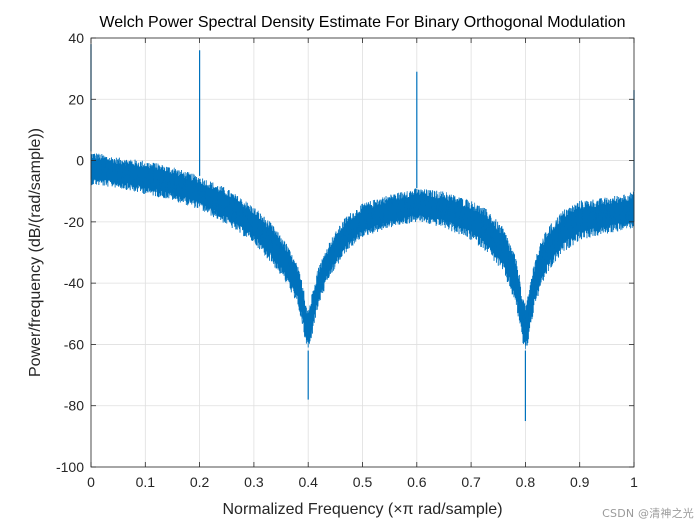 The image size is (700, 525). What do you see at coordinates (74, 283) in the screenshot?
I see `y-tick-label: -40` at bounding box center [74, 283].